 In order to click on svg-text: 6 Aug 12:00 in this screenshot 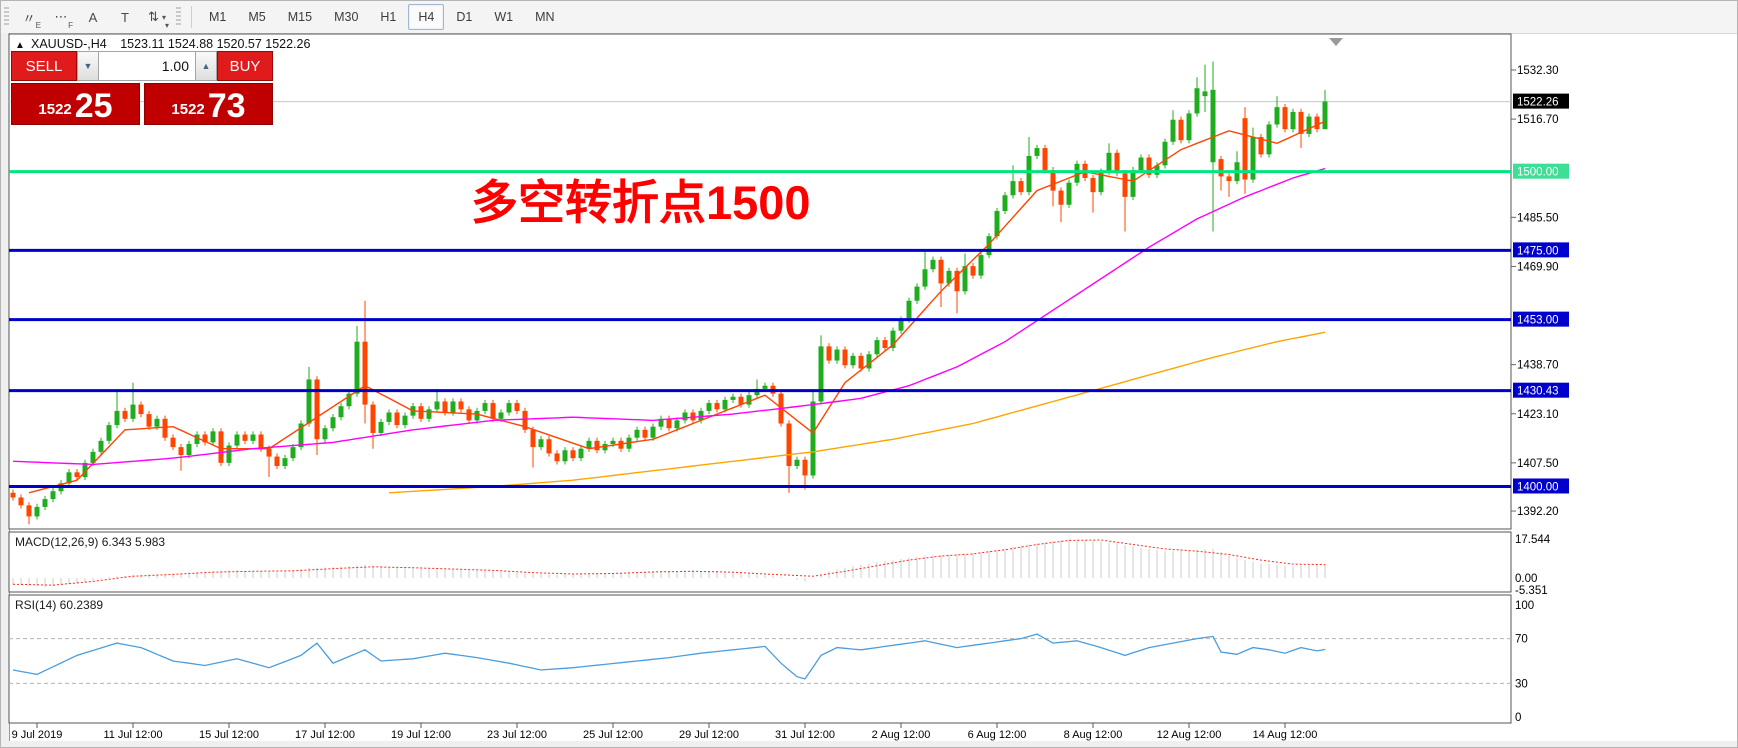, I will do `click(997, 735)`.